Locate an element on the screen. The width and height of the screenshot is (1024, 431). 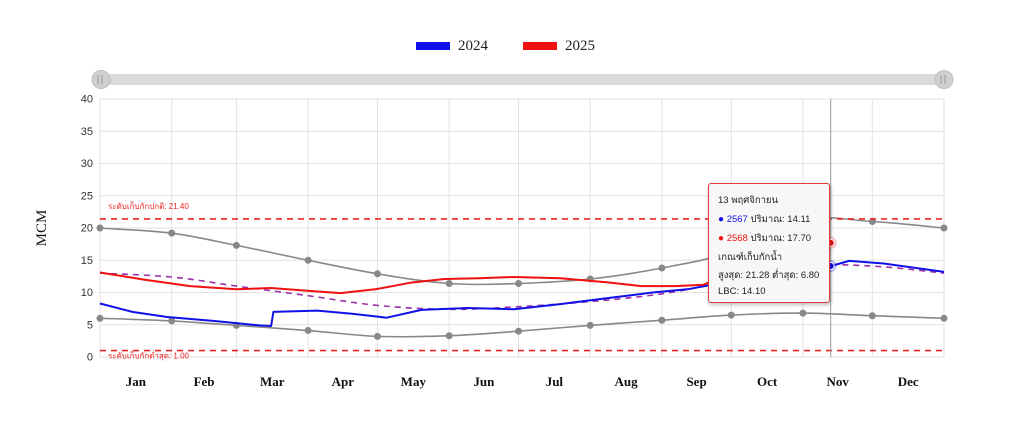
legend-label-2024: 2024 is located at coordinates (473, 45).